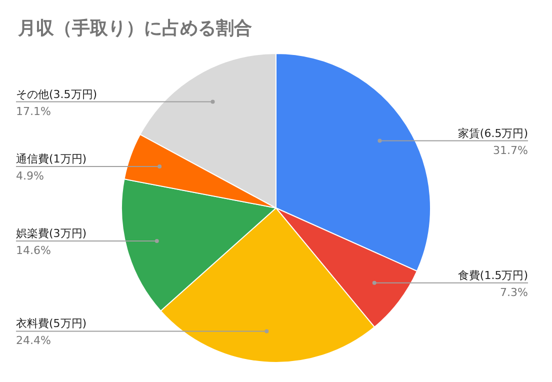 The image size is (552, 382). I want to click on slice-label: 衣料費(5万円), so click(51, 323).